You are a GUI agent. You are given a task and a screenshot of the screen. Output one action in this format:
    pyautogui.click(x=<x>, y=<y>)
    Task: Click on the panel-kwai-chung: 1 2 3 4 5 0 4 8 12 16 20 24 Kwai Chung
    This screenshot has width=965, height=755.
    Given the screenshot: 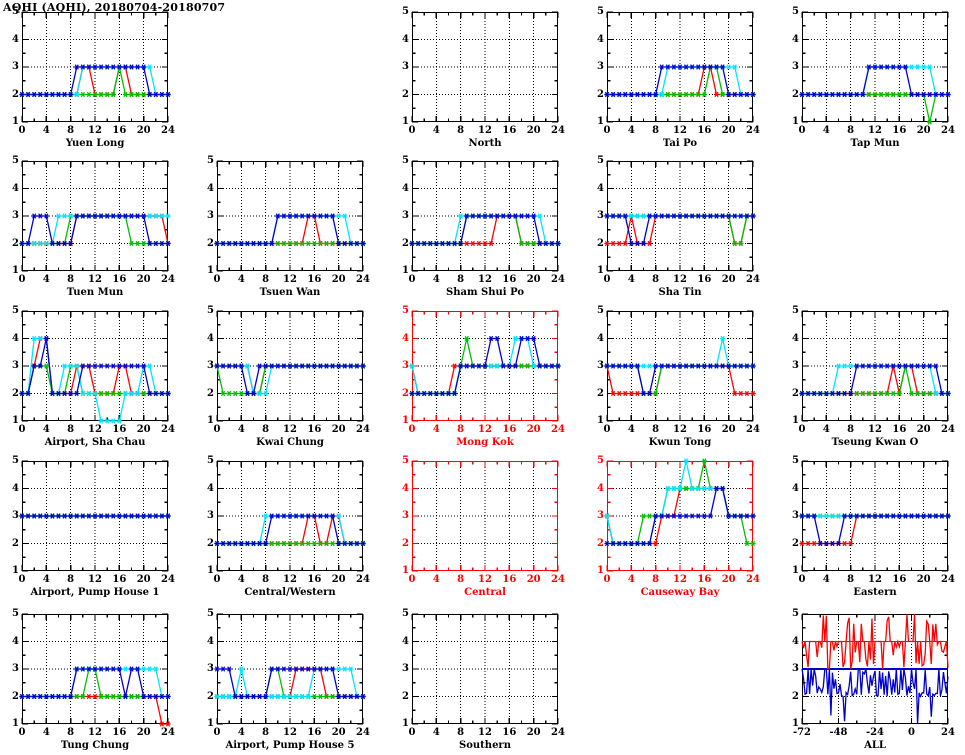 What is the action you would take?
    pyautogui.click(x=288, y=377)
    